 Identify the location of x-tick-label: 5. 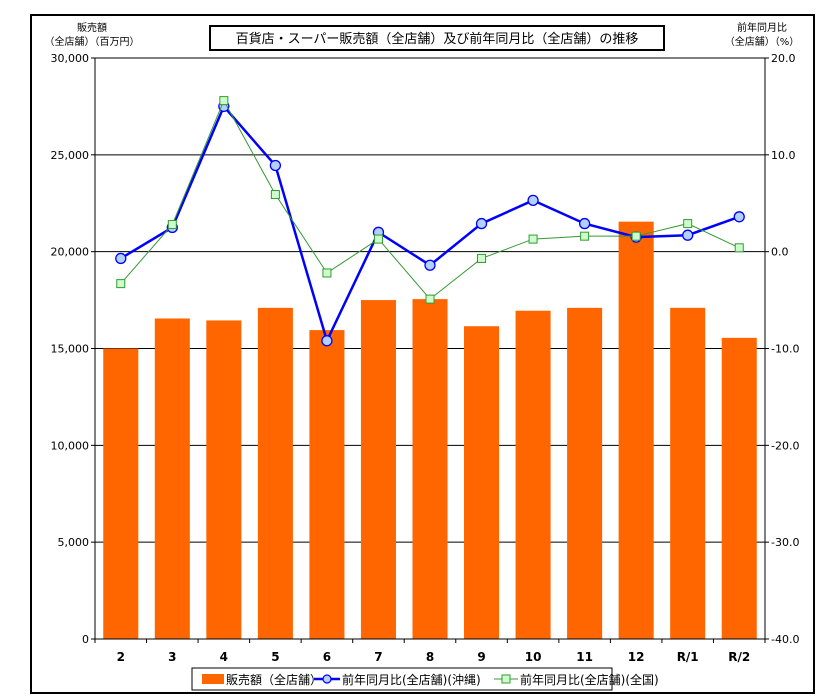
(275, 657).